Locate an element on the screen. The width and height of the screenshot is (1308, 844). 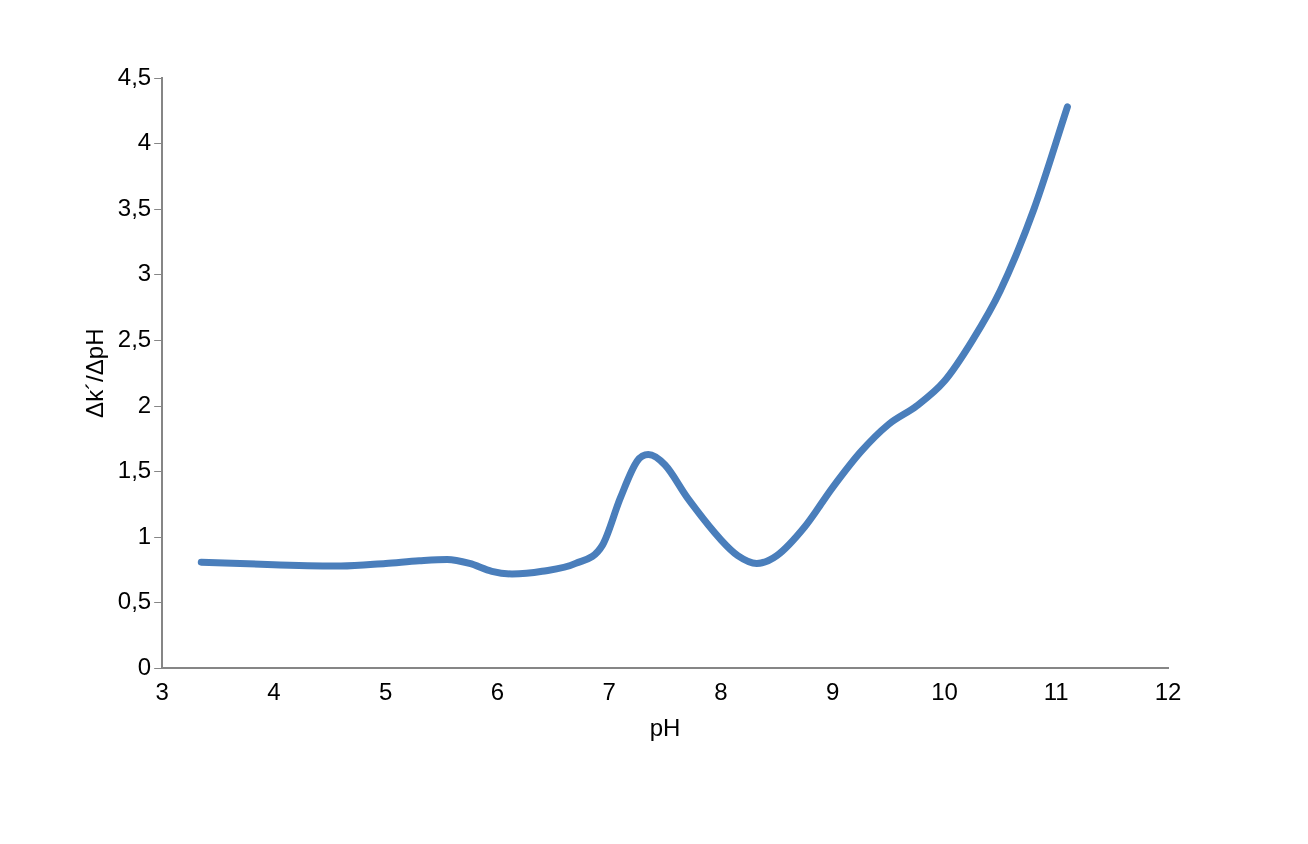
x-tick-label: 7 is located at coordinates (609, 692).